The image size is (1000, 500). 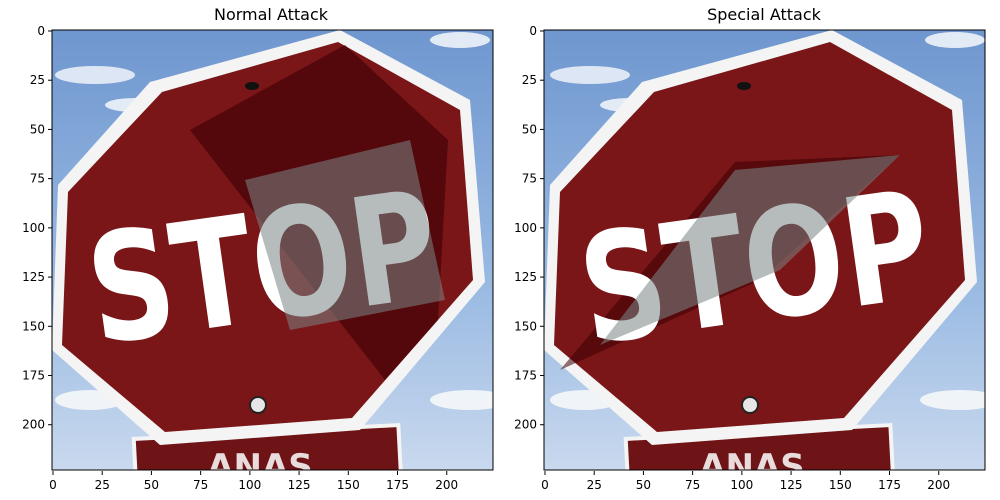 What do you see at coordinates (271, 14) in the screenshot?
I see `panel-title: Normal Attack` at bounding box center [271, 14].